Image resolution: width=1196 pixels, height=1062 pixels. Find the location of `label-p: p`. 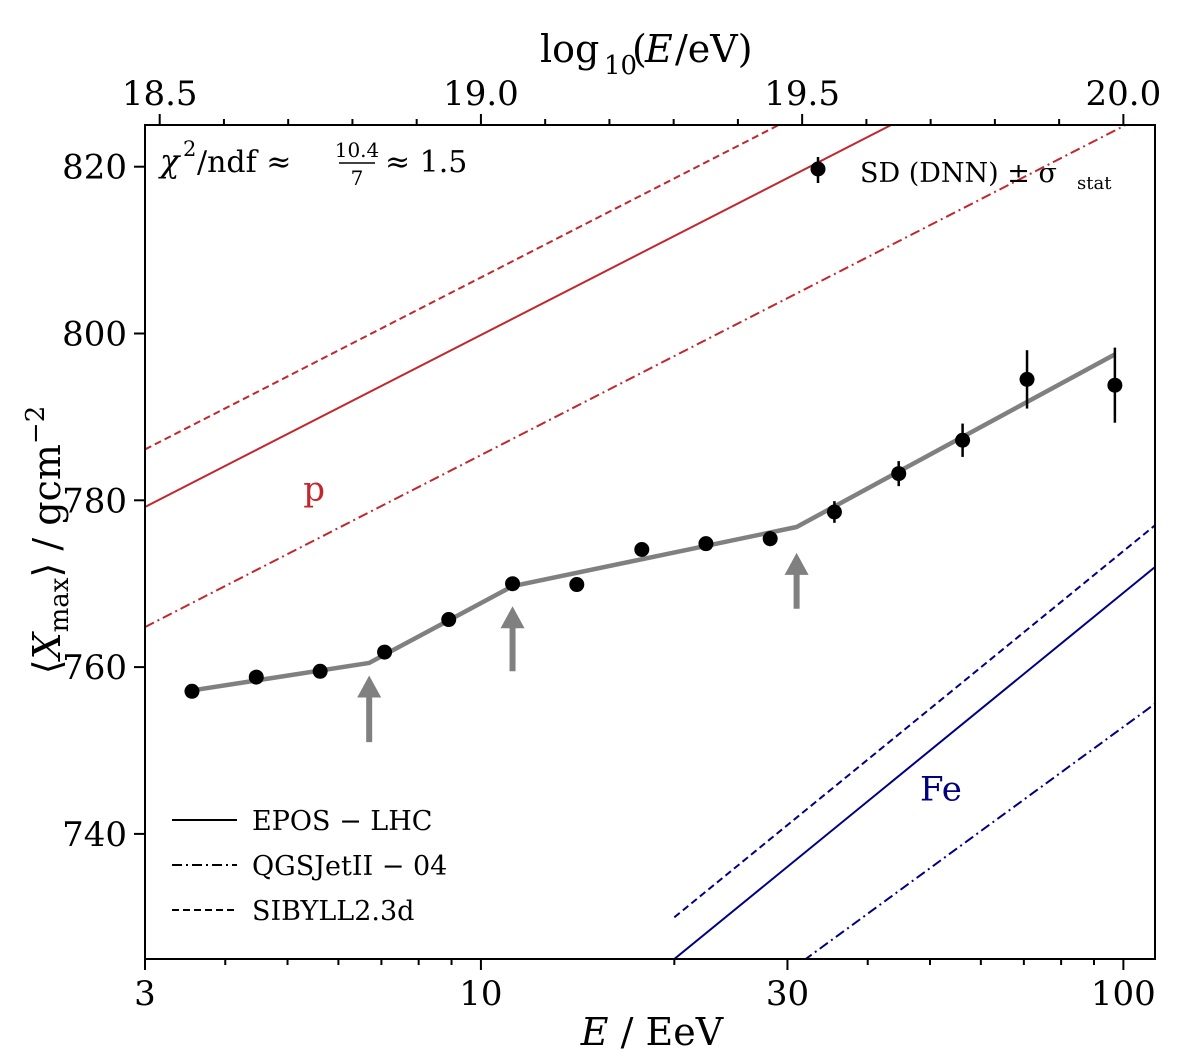

label-p: p is located at coordinates (314, 489).